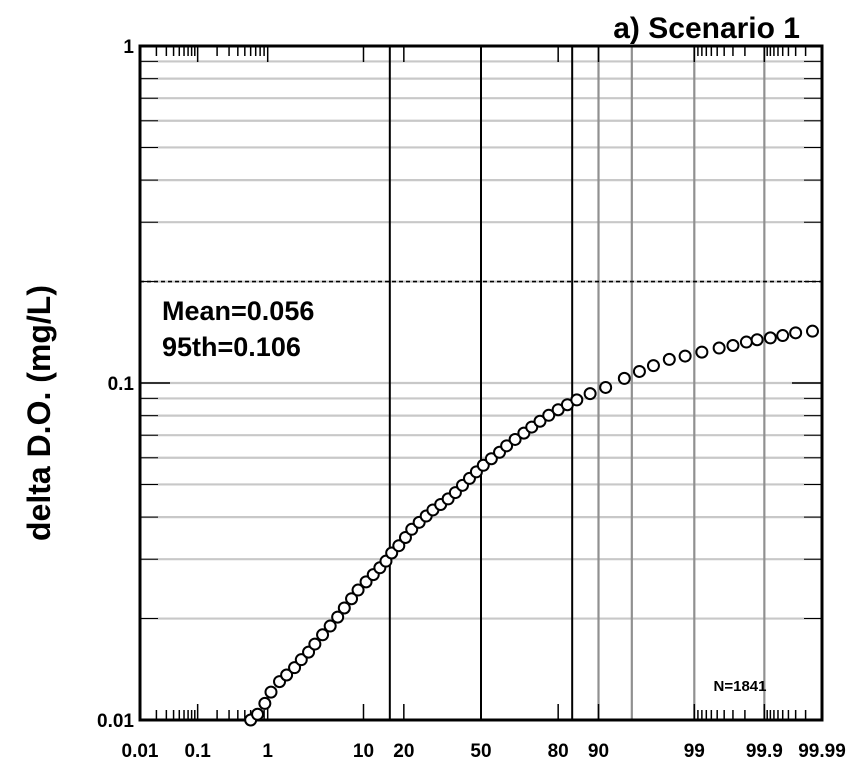 The height and width of the screenshot is (767, 848). Describe the element at coordinates (140, 751) in the screenshot. I see `x-tick-label: 0.01` at that location.